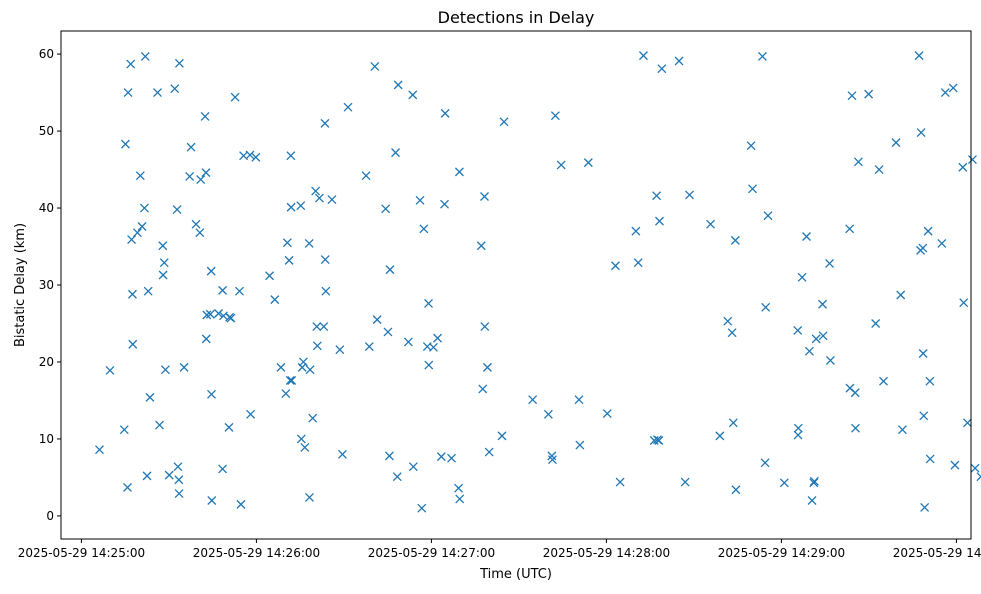 This screenshot has height=594, width=981. Describe the element at coordinates (46, 362) in the screenshot. I see `y-tick-label: 20` at that location.